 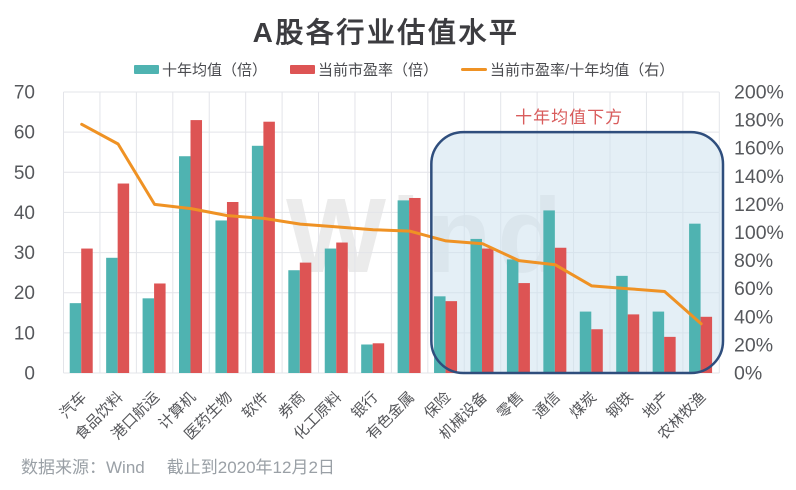 I want to click on legend: 十年均值（倍） 当前市盈率（倍） 当前市盈率/十年均值（右）, so click(x=404, y=69).